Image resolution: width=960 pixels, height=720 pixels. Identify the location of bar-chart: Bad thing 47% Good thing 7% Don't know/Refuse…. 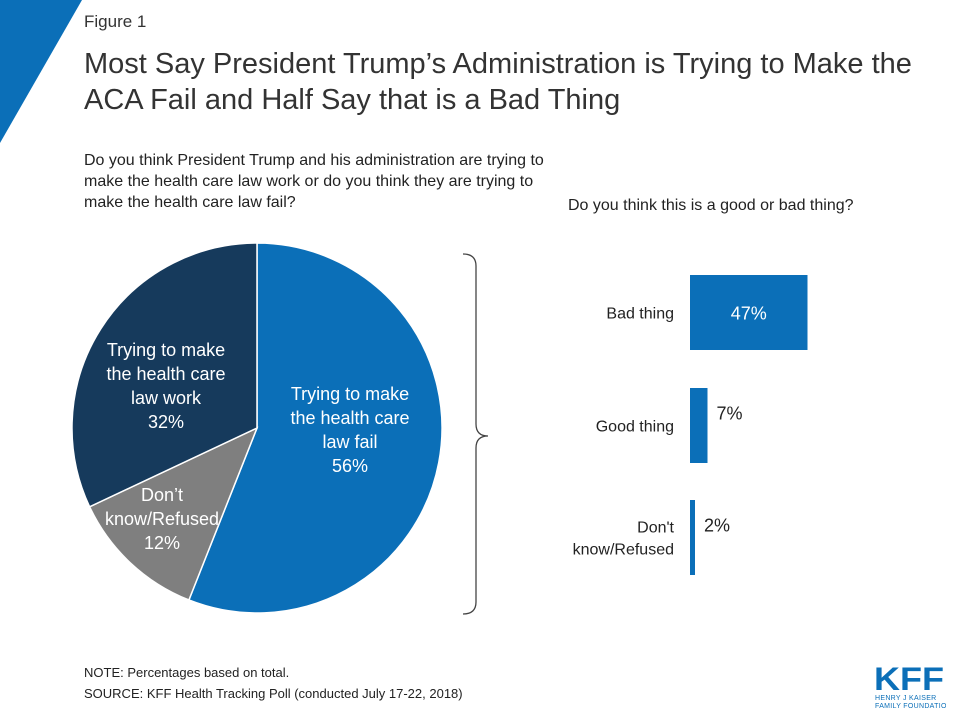
(690, 425).